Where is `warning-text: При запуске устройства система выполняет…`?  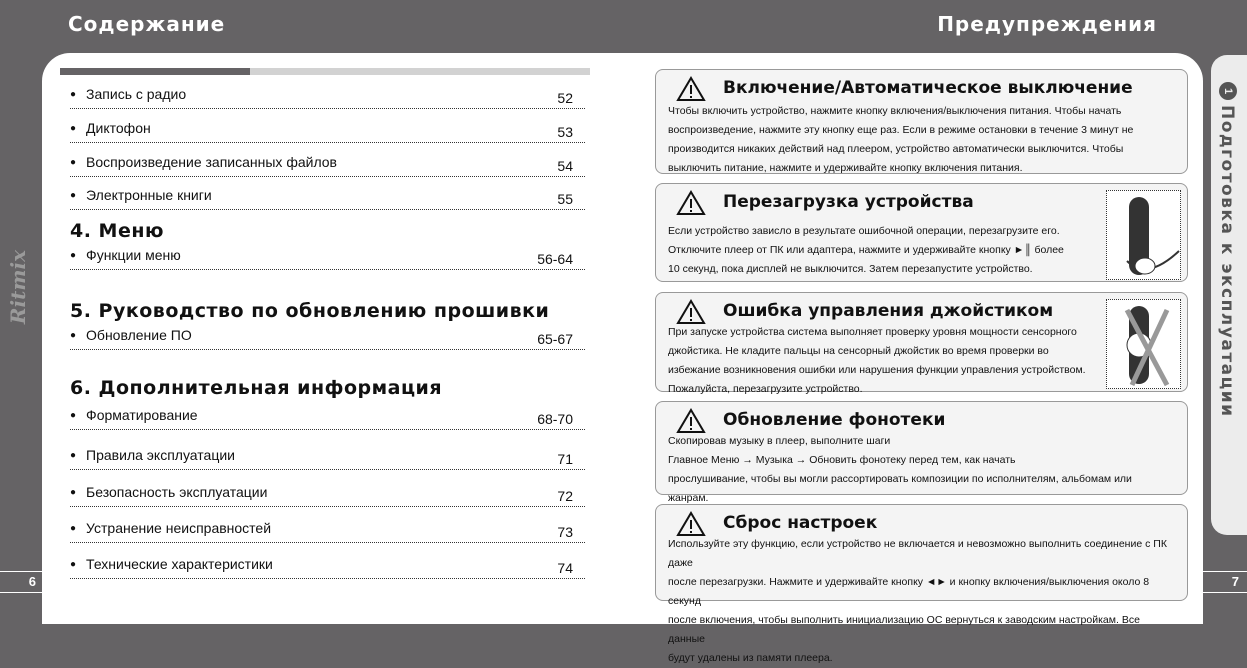 warning-text: При запуске устройства система выполняет… is located at coordinates (877, 360).